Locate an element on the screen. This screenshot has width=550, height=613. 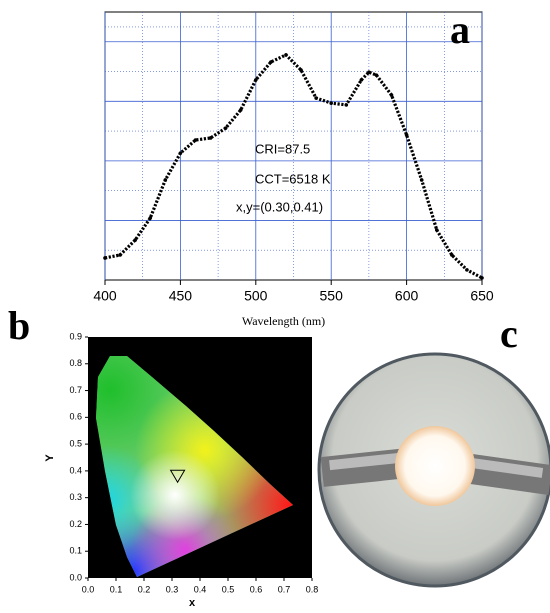
y-axis-label: Y is located at coordinates (50, 458).